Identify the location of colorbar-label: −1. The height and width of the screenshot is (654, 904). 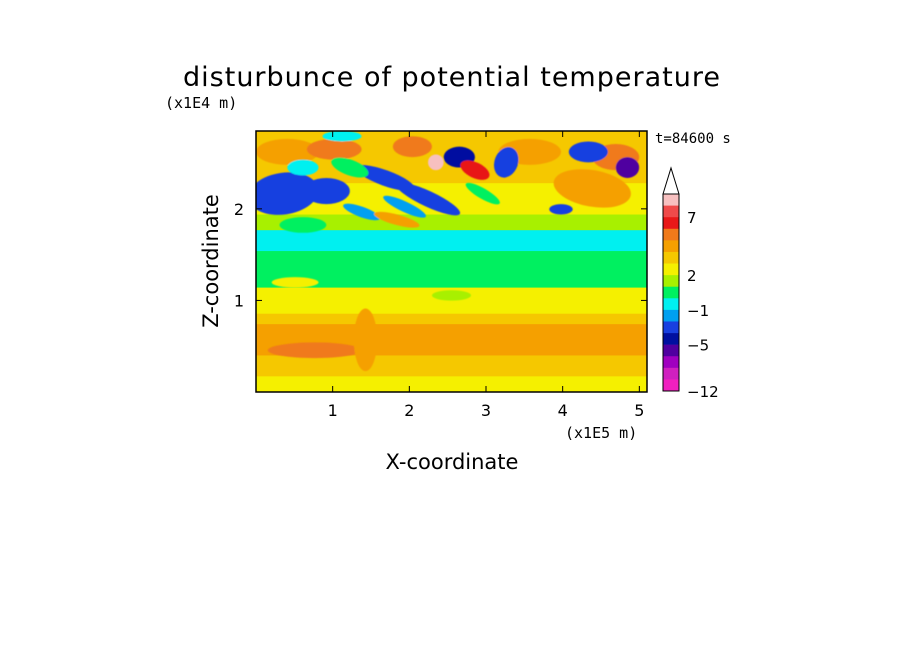
(698, 311).